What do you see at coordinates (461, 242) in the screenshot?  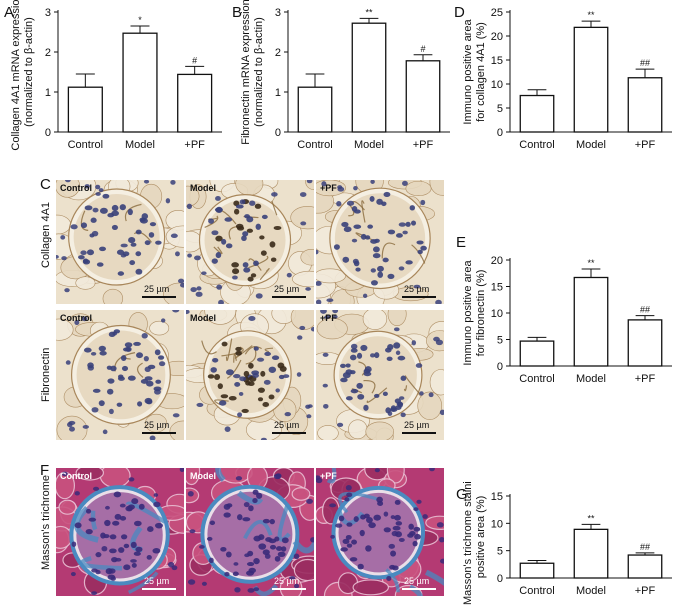 I see `panel-letter-e: E` at bounding box center [461, 242].